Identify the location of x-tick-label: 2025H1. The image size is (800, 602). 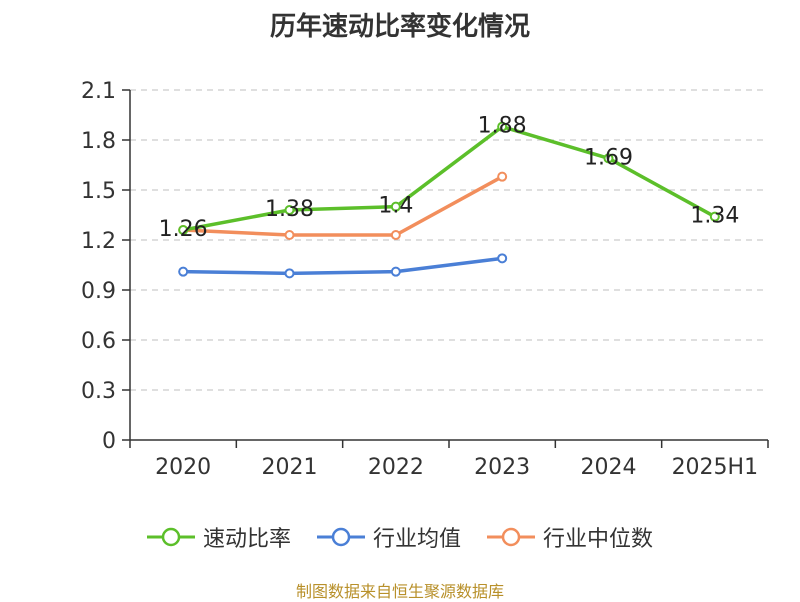
(715, 467).